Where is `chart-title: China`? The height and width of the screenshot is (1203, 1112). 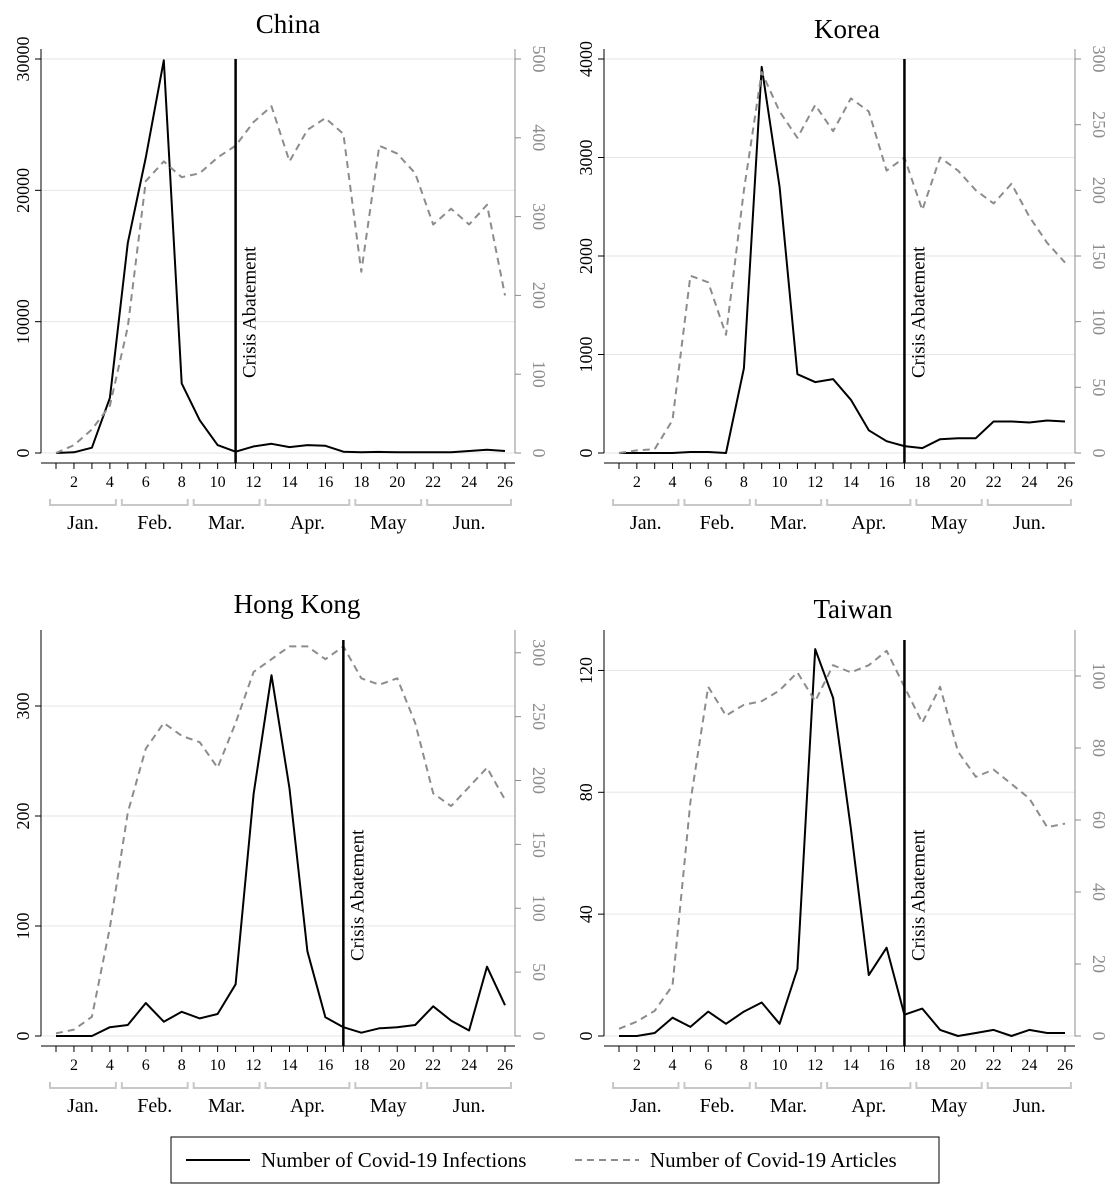
chart-title: China is located at coordinates (288, 24).